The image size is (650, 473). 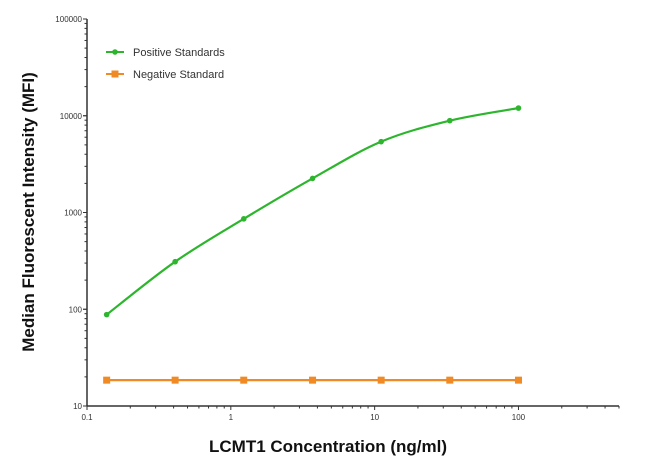 I want to click on x-tick-label: 100, so click(x=519, y=417).